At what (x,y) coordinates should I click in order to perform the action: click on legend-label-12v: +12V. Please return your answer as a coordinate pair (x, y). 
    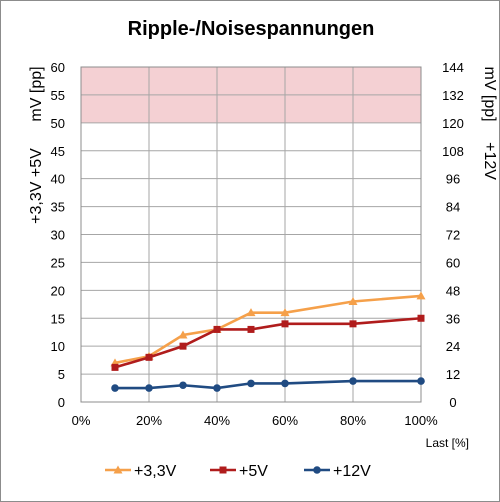
    Looking at the image, I should click on (352, 471).